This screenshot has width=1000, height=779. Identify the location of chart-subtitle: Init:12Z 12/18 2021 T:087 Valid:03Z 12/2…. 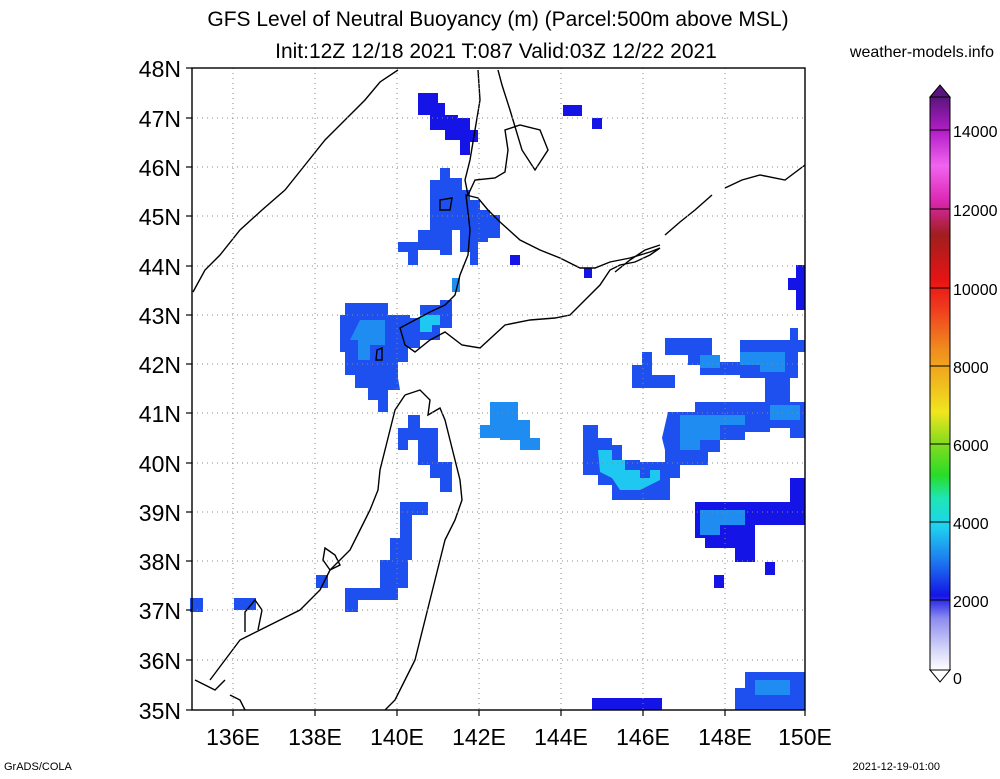
(496, 51).